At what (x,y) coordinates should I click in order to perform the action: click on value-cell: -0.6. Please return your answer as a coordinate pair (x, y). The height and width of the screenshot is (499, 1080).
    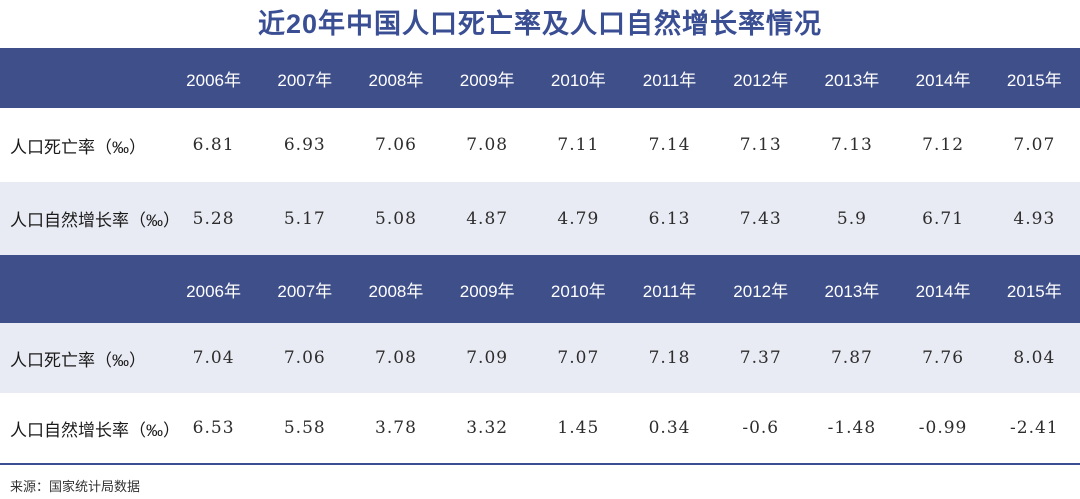
    Looking at the image, I should click on (761, 428).